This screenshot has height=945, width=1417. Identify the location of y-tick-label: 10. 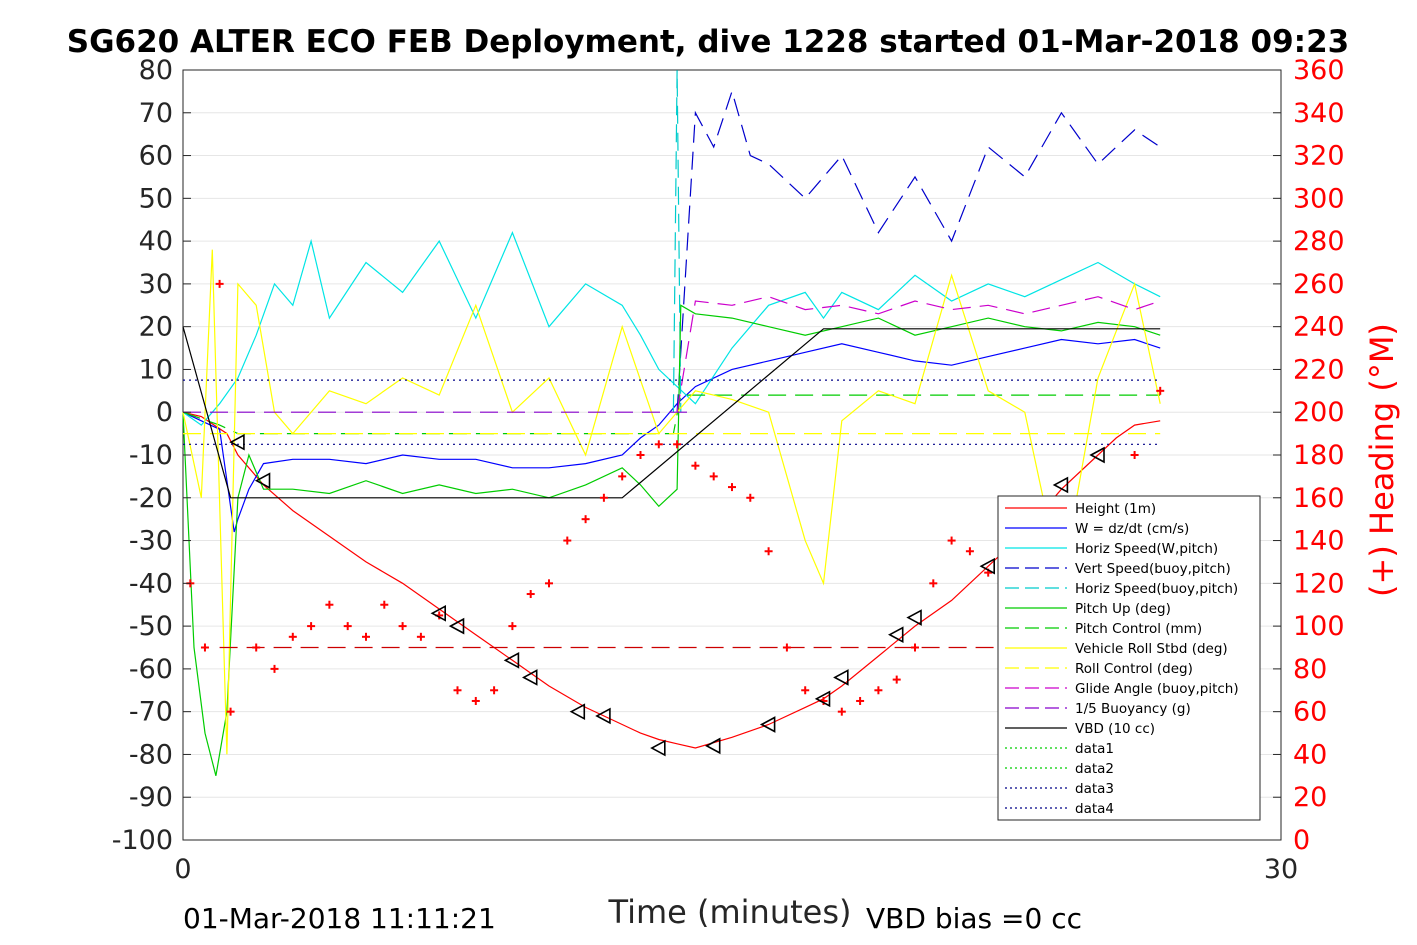
(156, 369).